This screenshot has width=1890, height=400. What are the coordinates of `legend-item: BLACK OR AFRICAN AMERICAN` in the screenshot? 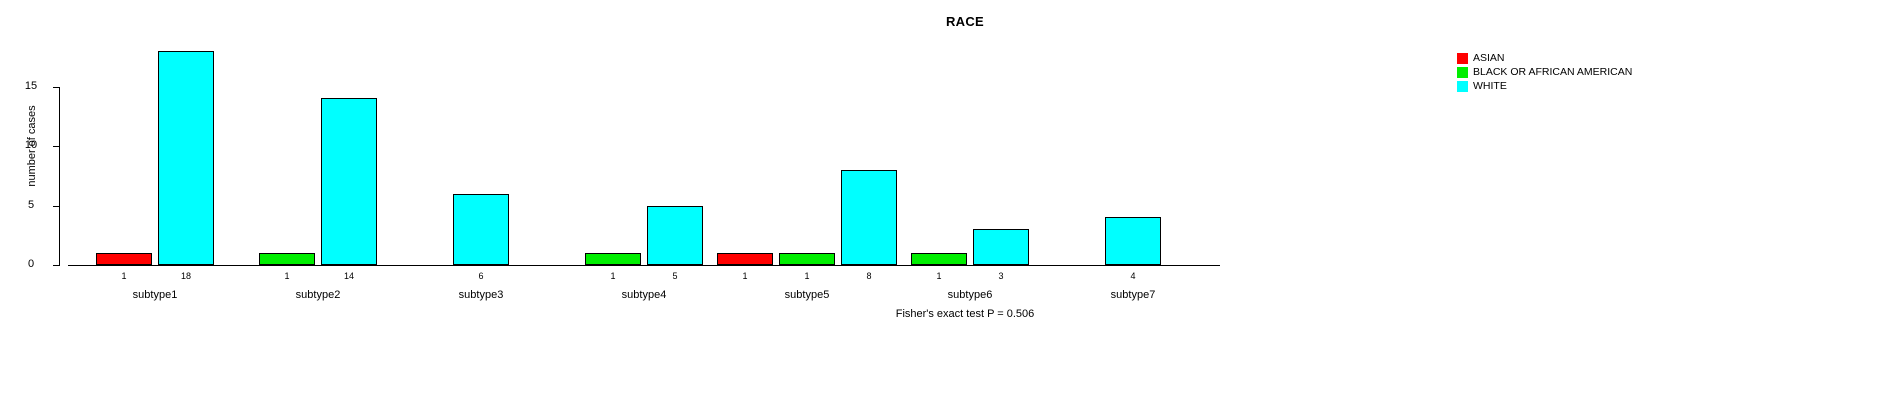 It's located at (1544, 72).